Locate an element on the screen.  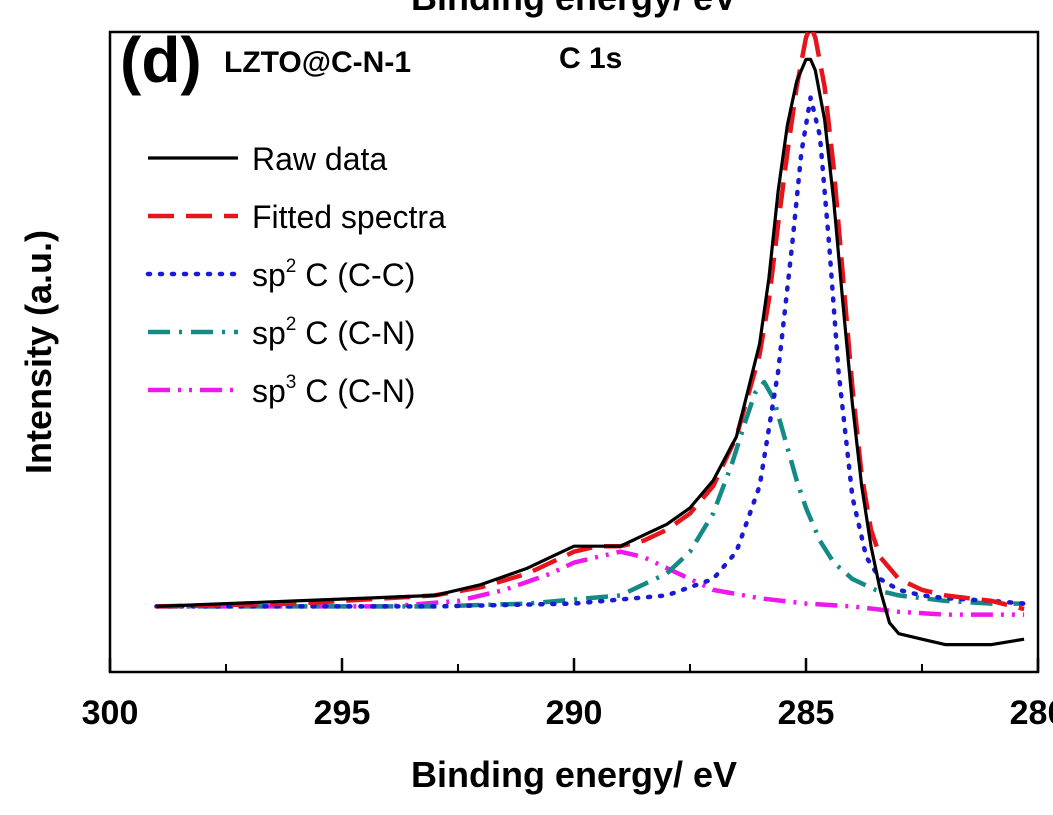
legend-label: sp2 C (C-C) is located at coordinates (333, 274).